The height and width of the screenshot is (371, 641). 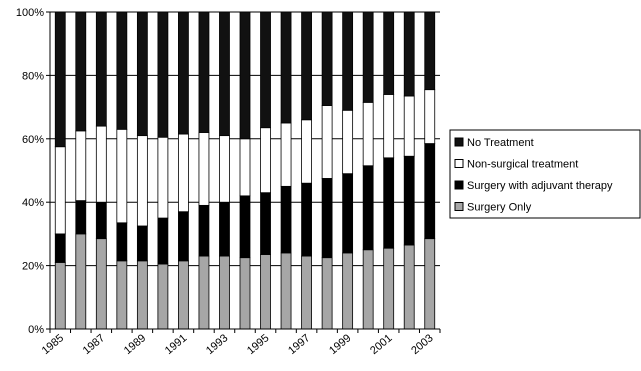 What do you see at coordinates (135, 344) in the screenshot?
I see `x-tick-label: 1989` at bounding box center [135, 344].